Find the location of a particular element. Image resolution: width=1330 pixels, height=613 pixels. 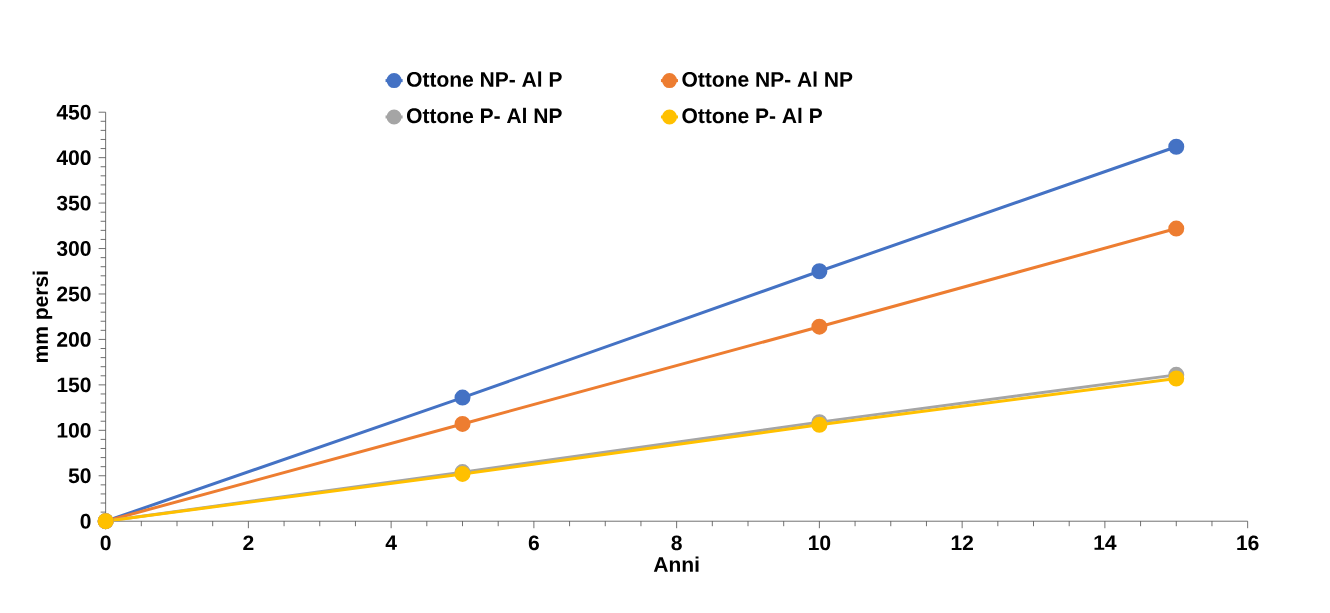

y-tick-label: 400 is located at coordinates (73, 158).